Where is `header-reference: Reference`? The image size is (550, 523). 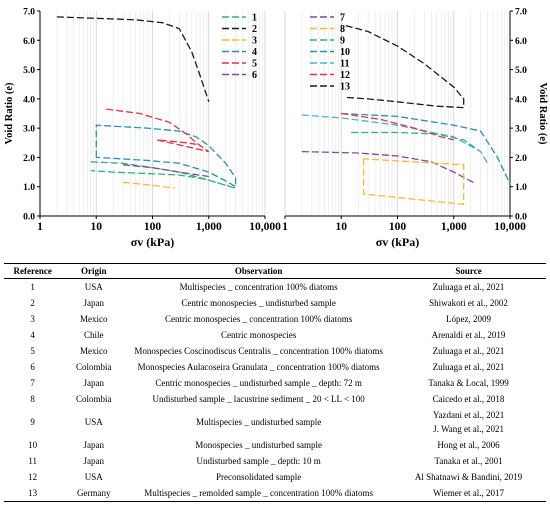 header-reference: Reference is located at coordinates (33, 271).